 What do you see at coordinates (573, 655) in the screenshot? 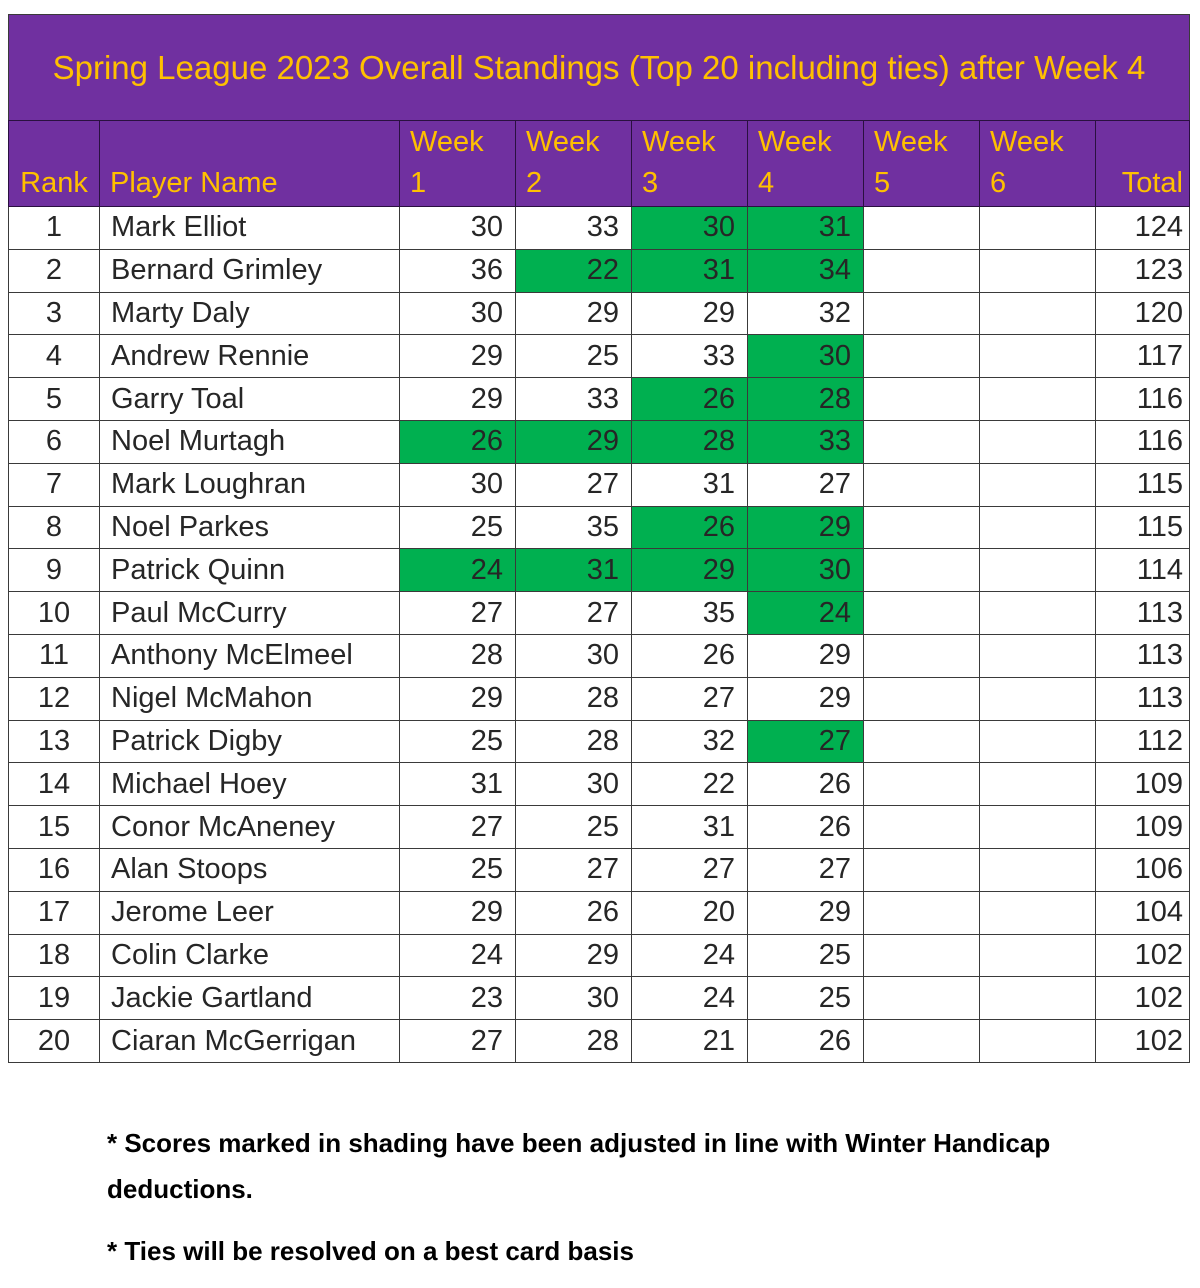
I see `week-2-score-cell: 30` at bounding box center [573, 655].